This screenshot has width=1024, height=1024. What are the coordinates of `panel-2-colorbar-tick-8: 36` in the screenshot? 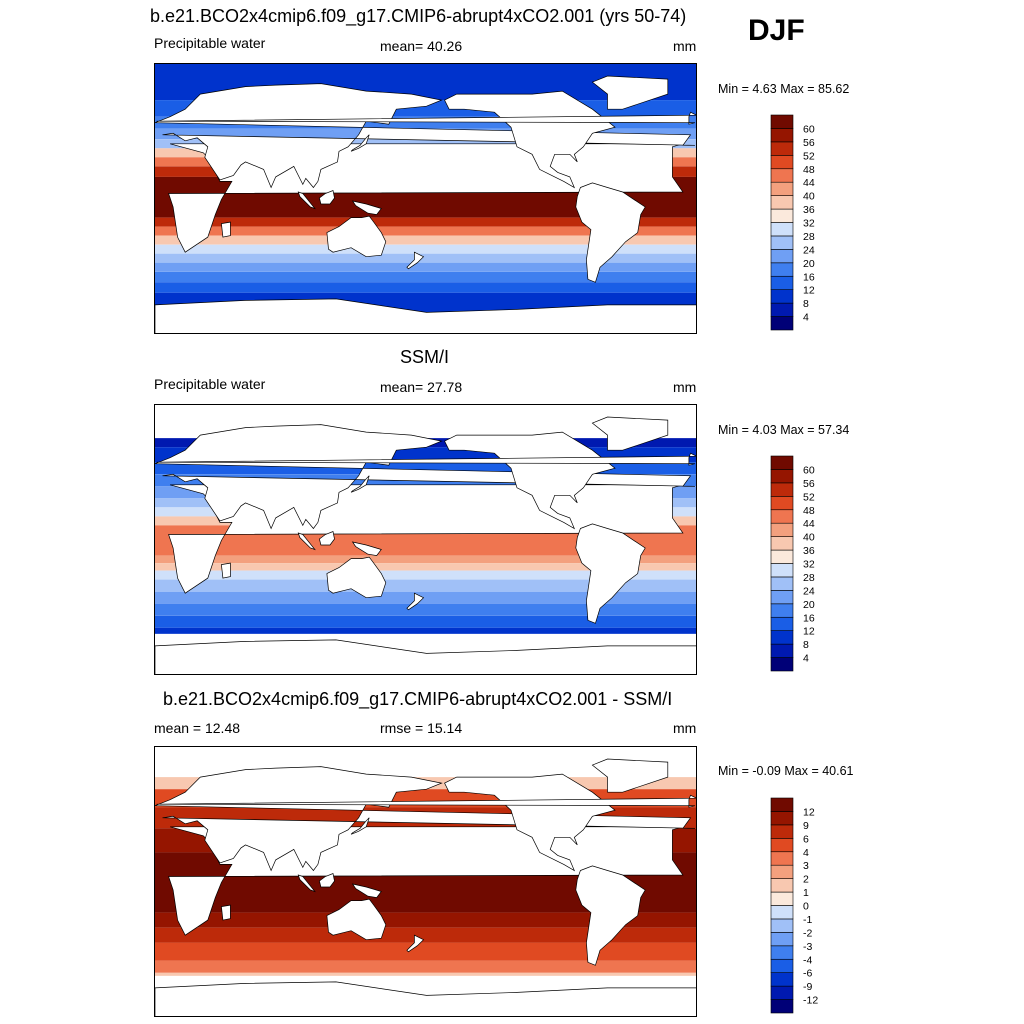 It's located at (809, 551).